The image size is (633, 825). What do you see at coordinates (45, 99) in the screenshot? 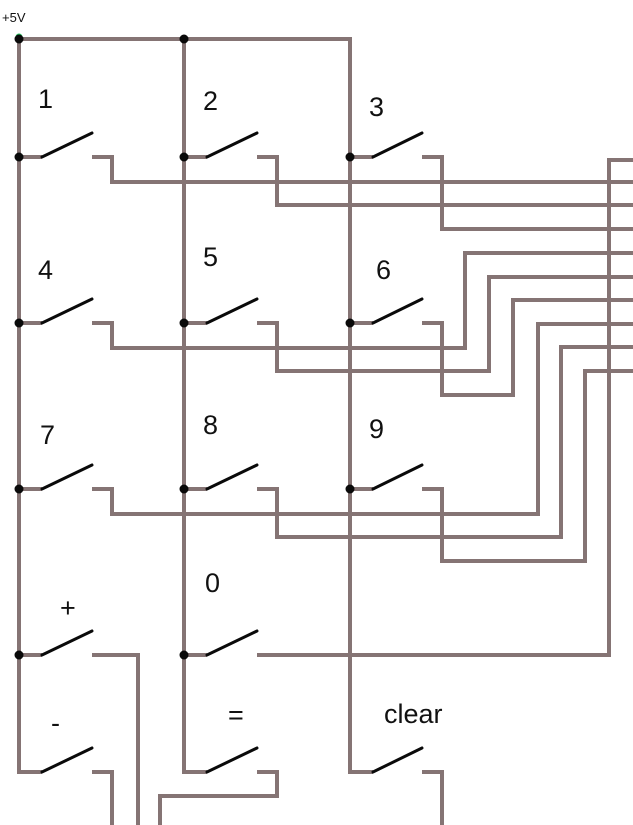
I see `key-label-1: 1` at bounding box center [45, 99].